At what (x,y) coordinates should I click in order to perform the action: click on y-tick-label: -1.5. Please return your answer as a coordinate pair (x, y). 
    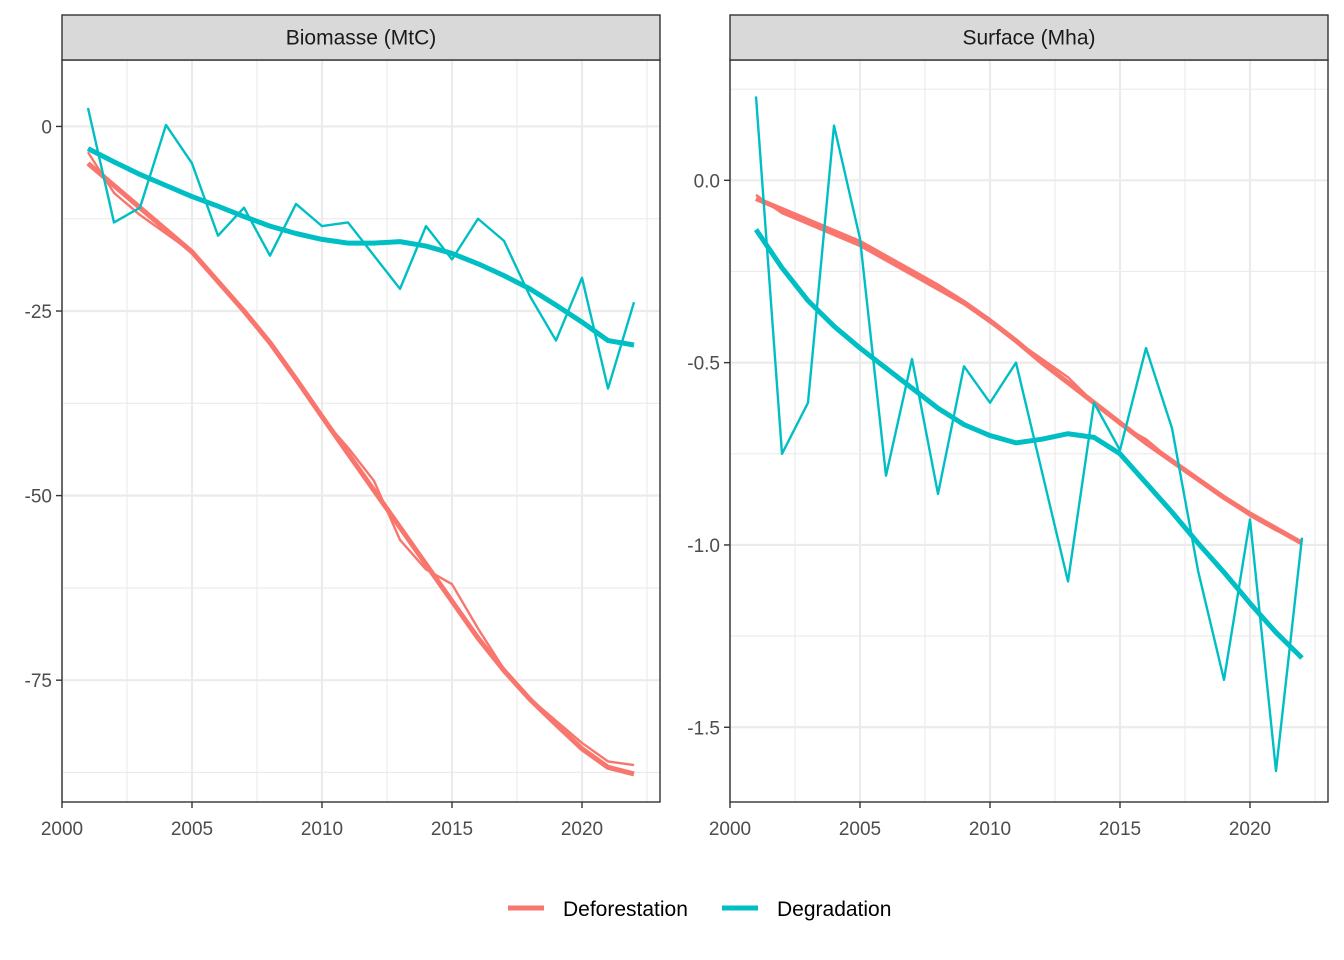
    Looking at the image, I should click on (703, 728).